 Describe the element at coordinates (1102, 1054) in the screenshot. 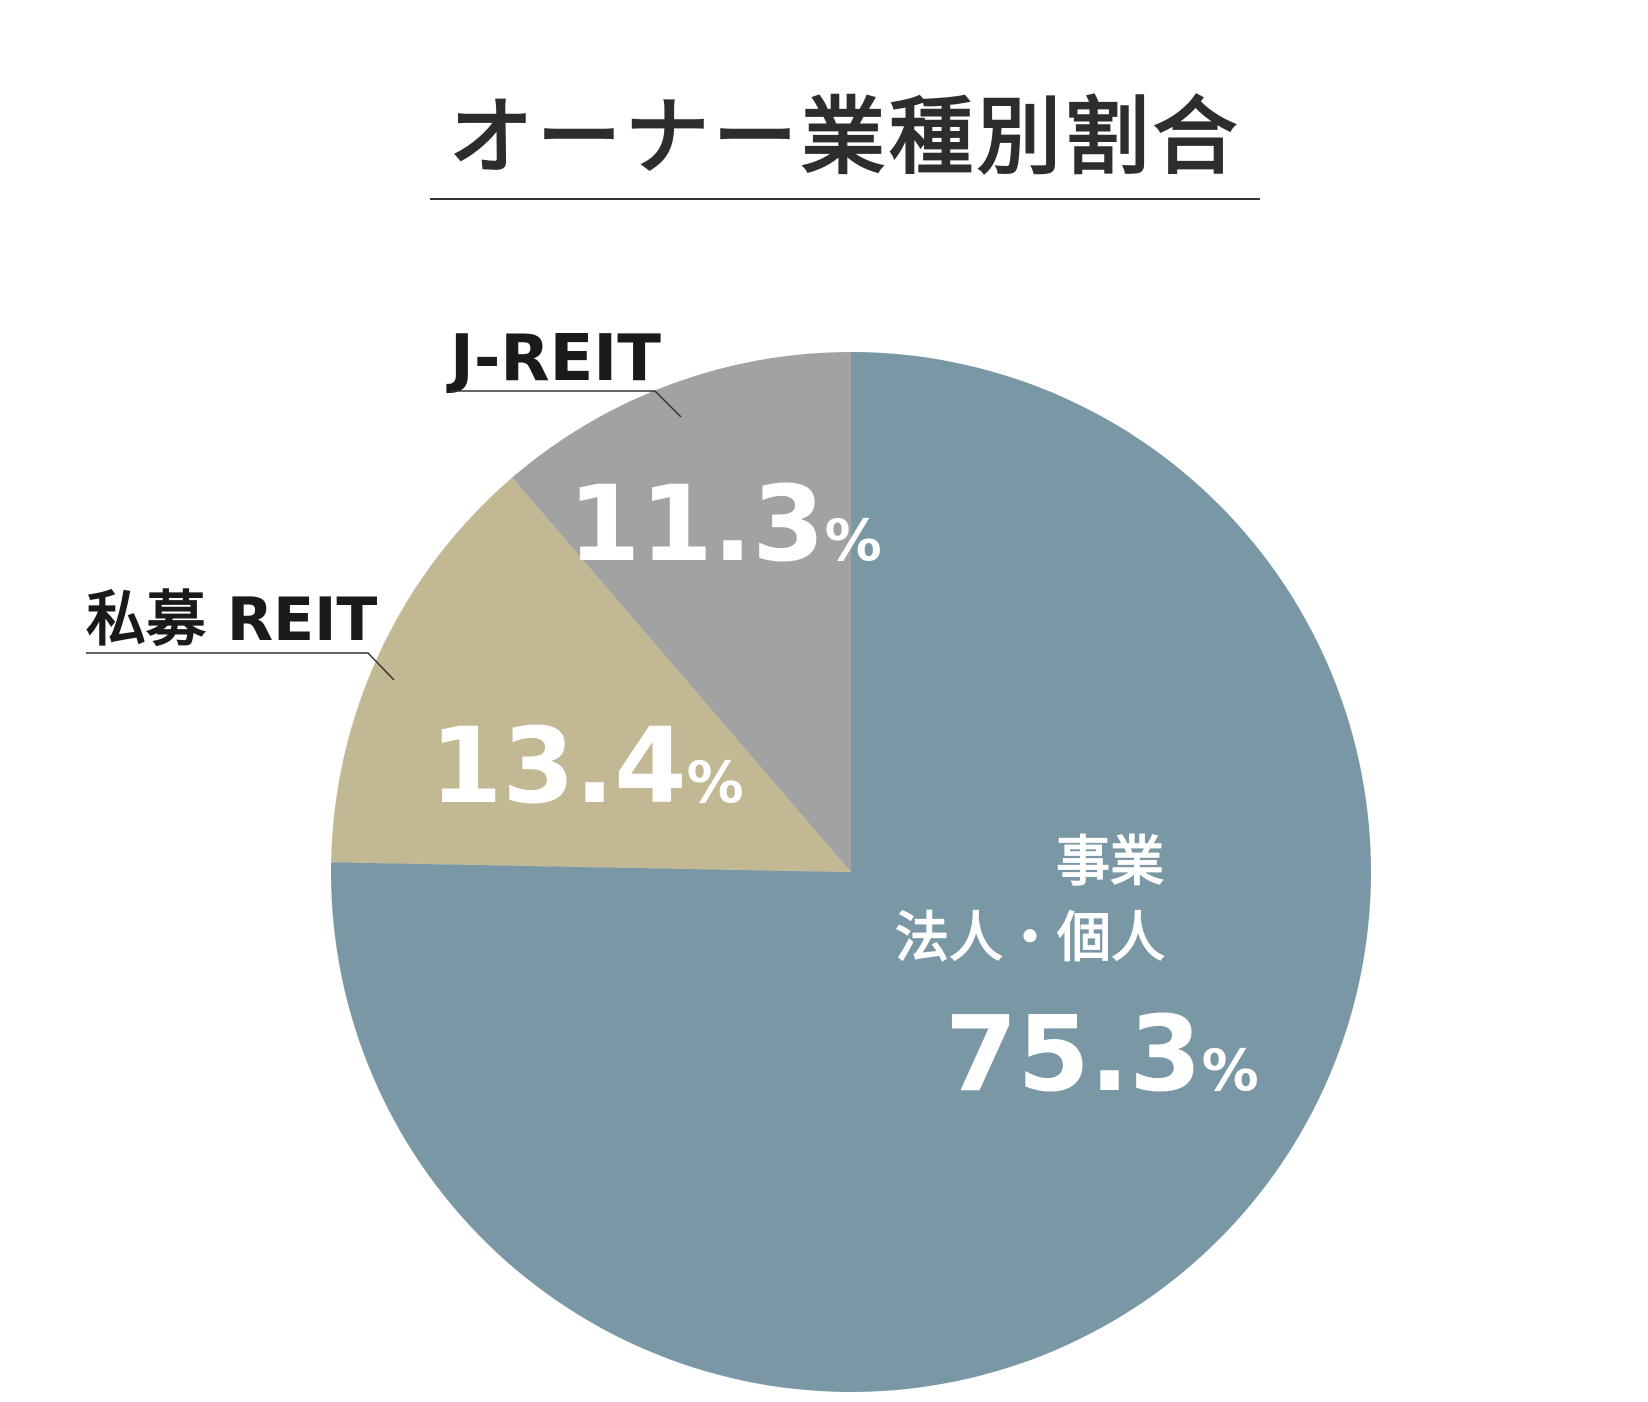

I see `slice-value-label: 75.3%` at that location.